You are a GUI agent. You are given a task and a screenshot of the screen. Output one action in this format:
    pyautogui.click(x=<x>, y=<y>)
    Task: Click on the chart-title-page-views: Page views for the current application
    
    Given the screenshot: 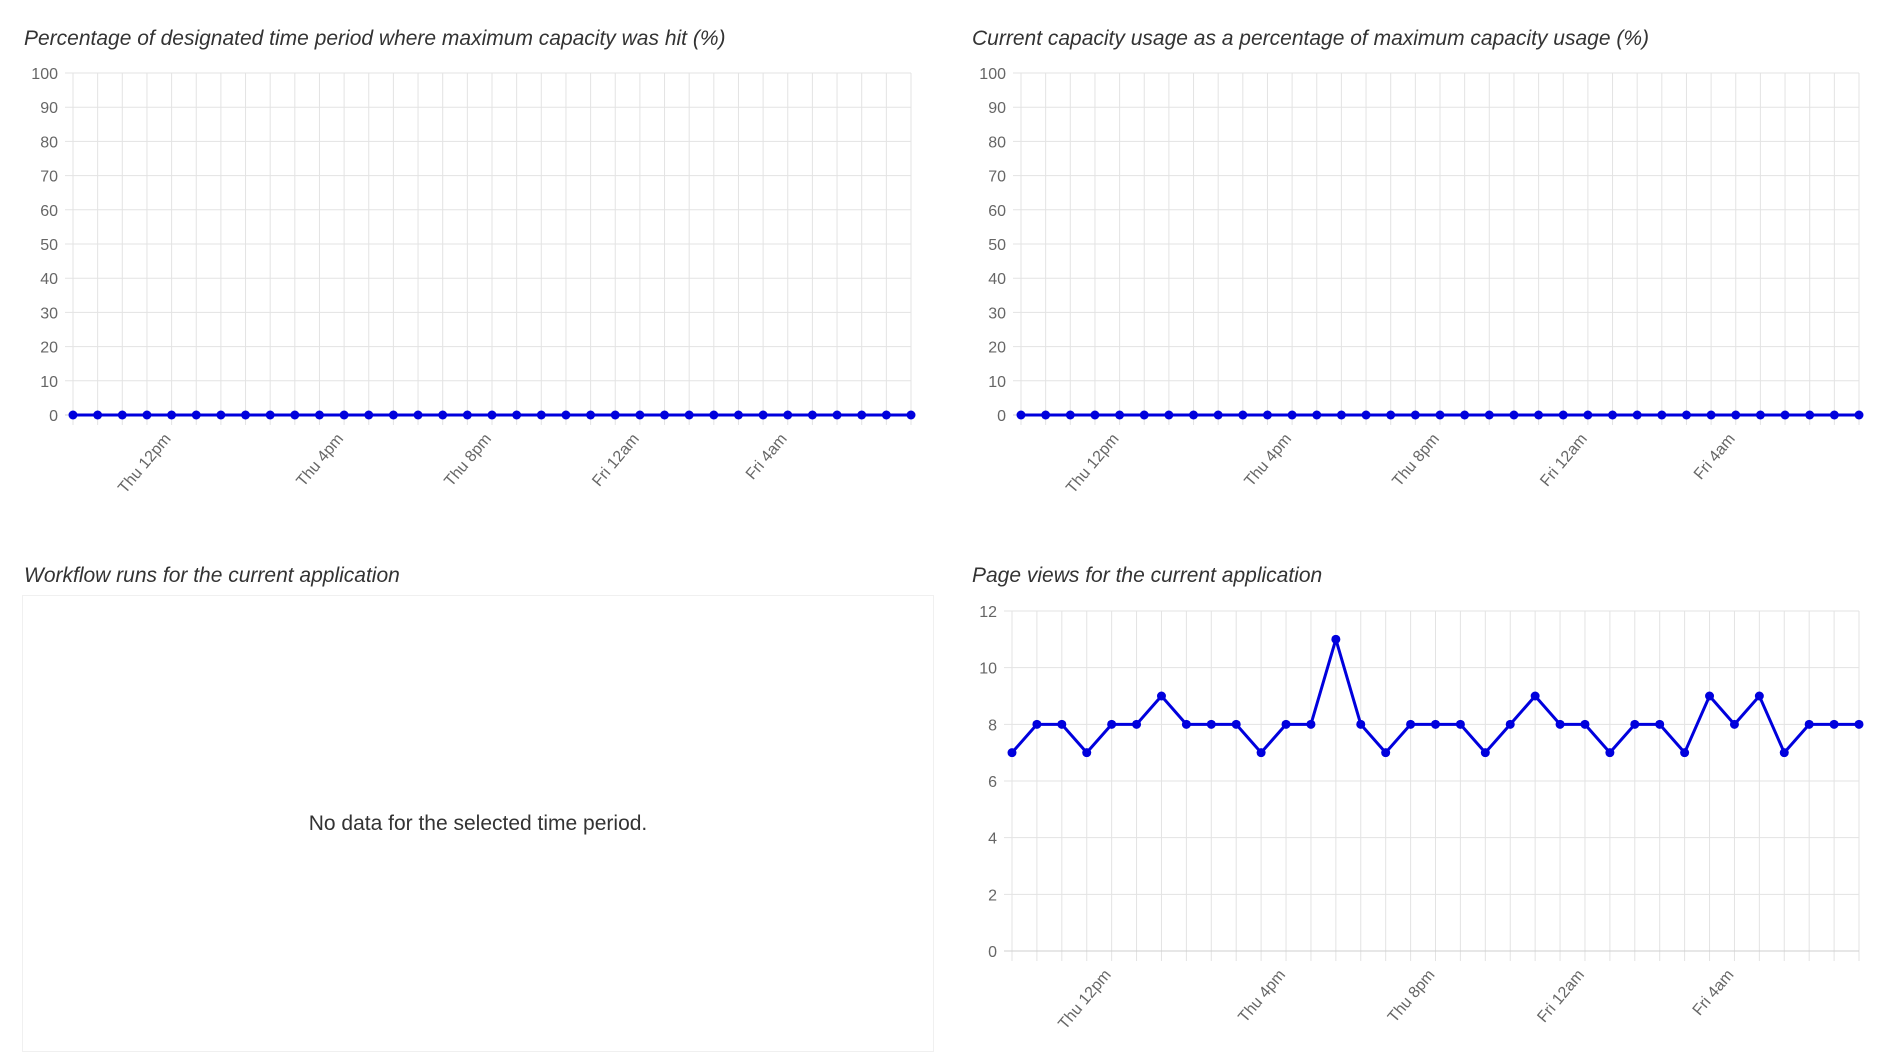 What is the action you would take?
    pyautogui.click(x=1147, y=575)
    